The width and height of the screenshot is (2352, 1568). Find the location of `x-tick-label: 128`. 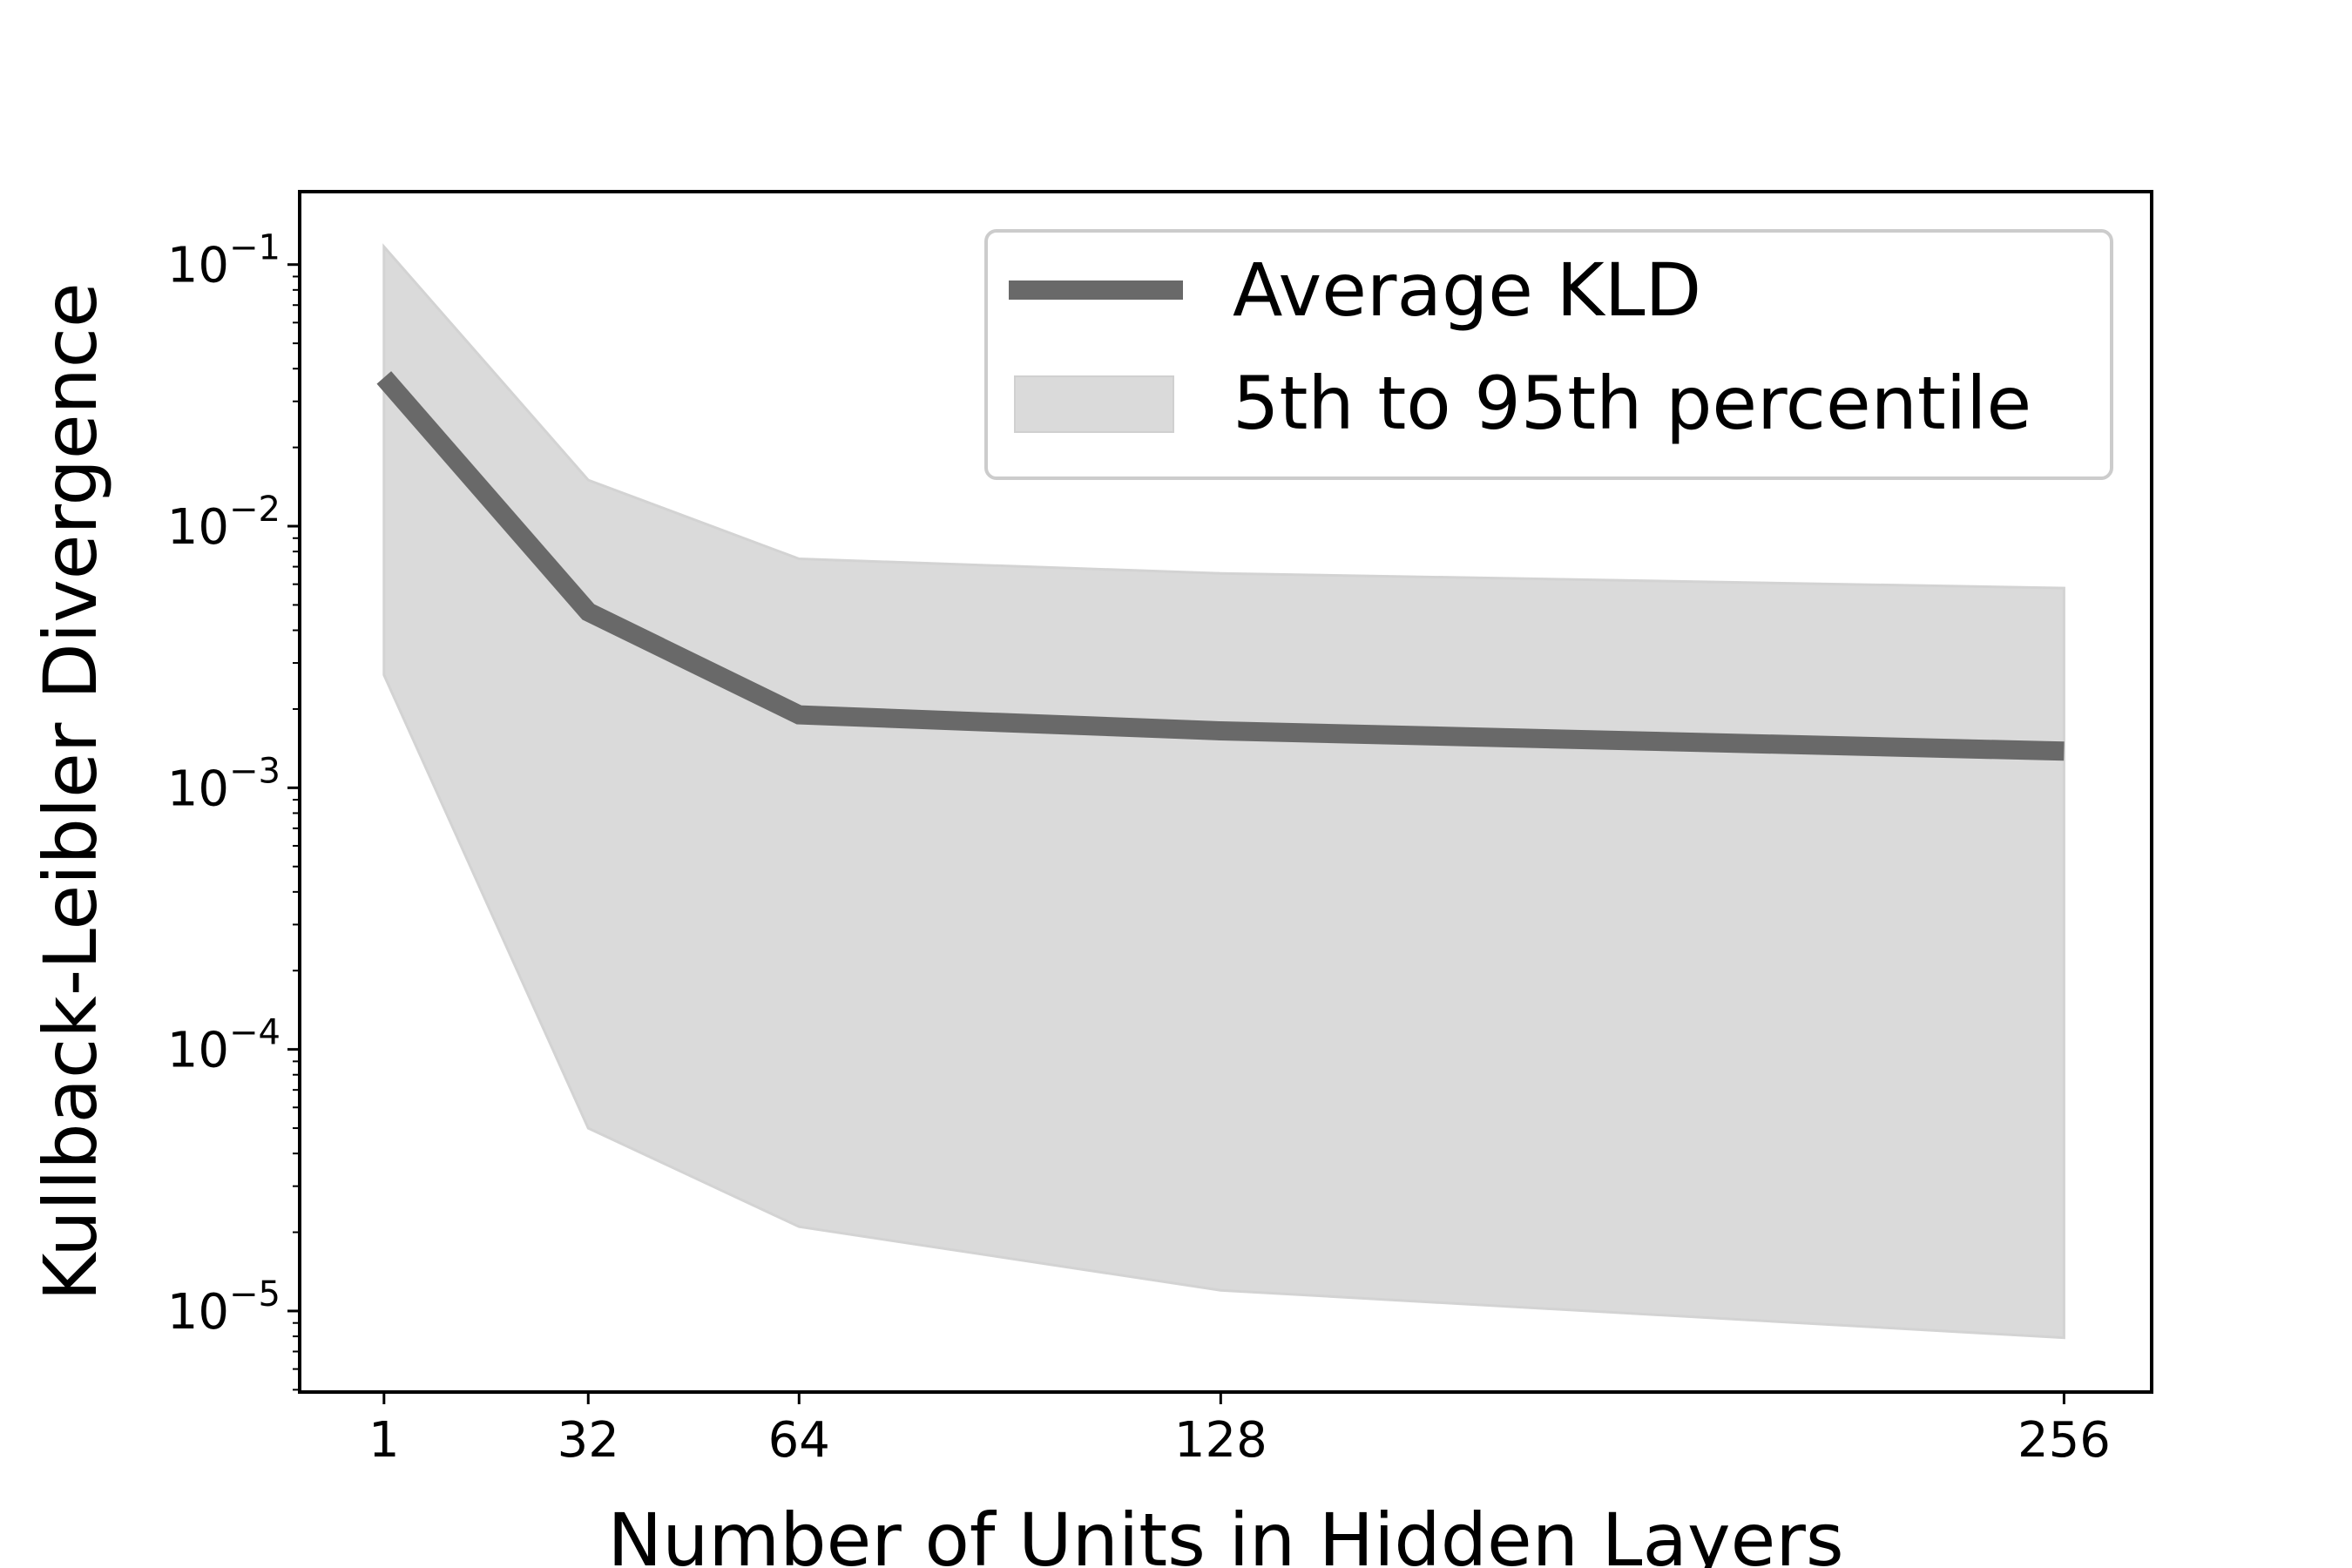

x-tick-label: 128 is located at coordinates (1221, 1440).